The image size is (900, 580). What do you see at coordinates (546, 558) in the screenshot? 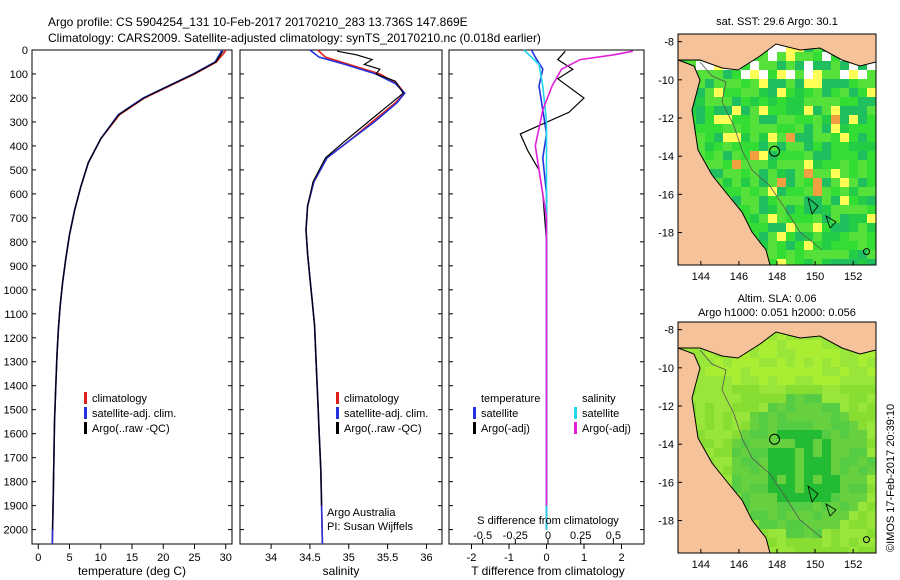
I see `t-difference-tick-label: 0` at bounding box center [546, 558].